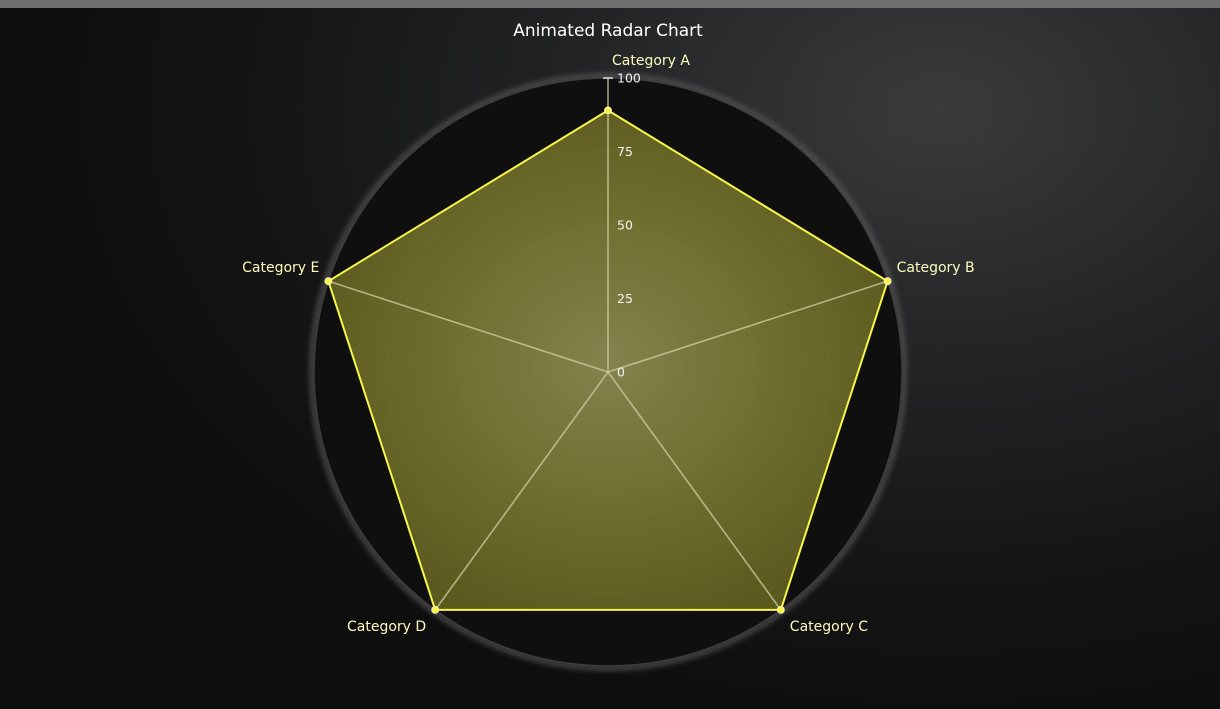 The height and width of the screenshot is (709, 1220). What do you see at coordinates (608, 110) in the screenshot?
I see `data-point-category-a` at bounding box center [608, 110].